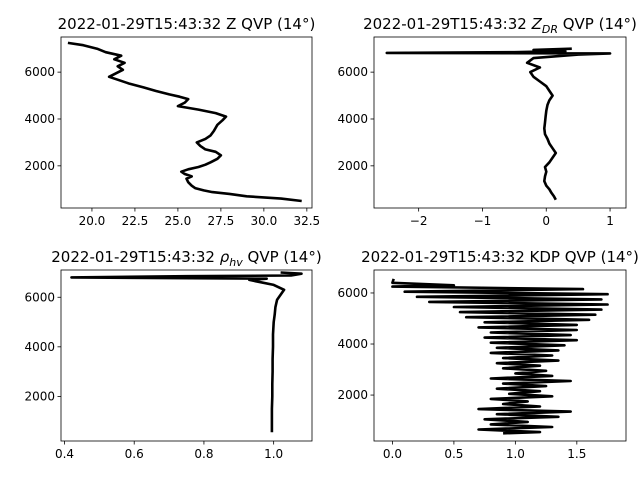 The width and height of the screenshot is (640, 480). What do you see at coordinates (419, 221) in the screenshot?
I see `x-tick-label: −2` at bounding box center [419, 221].